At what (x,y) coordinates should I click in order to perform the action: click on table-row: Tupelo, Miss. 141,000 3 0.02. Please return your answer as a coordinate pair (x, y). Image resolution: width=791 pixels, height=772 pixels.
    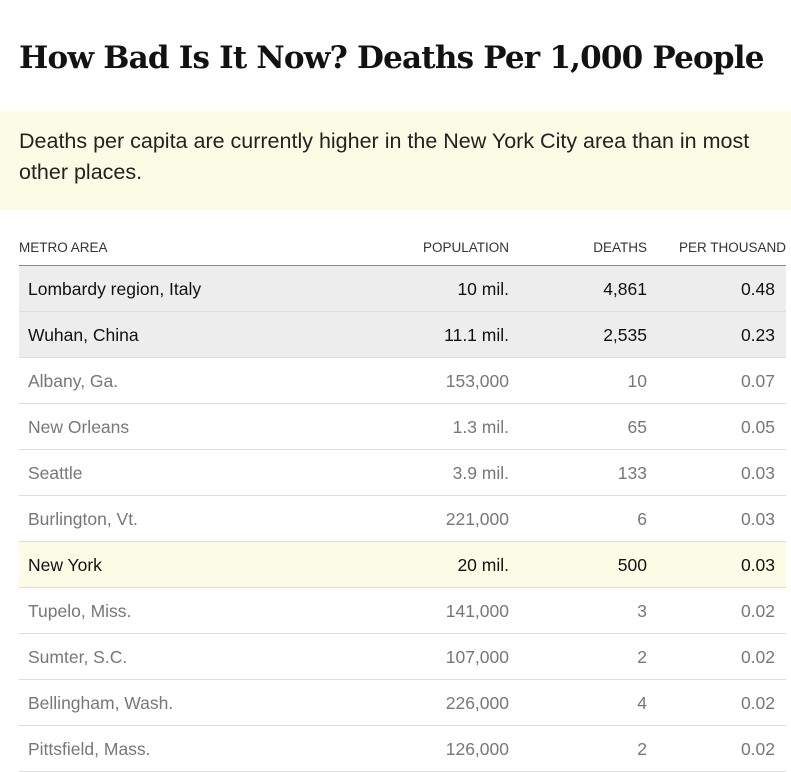
    Looking at the image, I should click on (402, 611).